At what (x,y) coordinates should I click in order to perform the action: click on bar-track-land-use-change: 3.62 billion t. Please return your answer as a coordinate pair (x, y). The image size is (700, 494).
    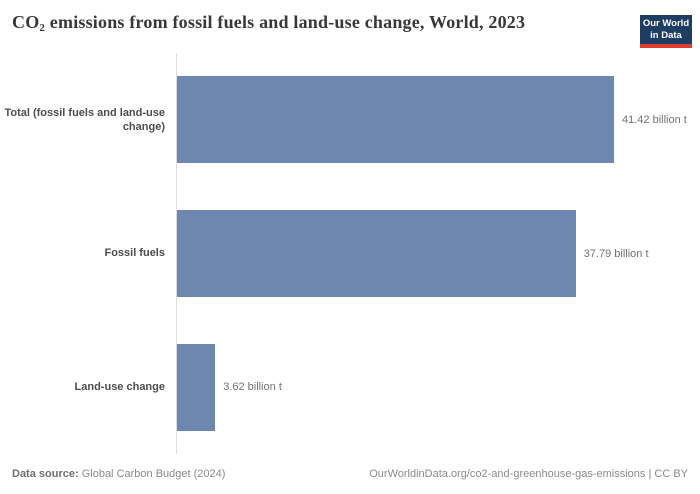
    Looking at the image, I should click on (438, 387).